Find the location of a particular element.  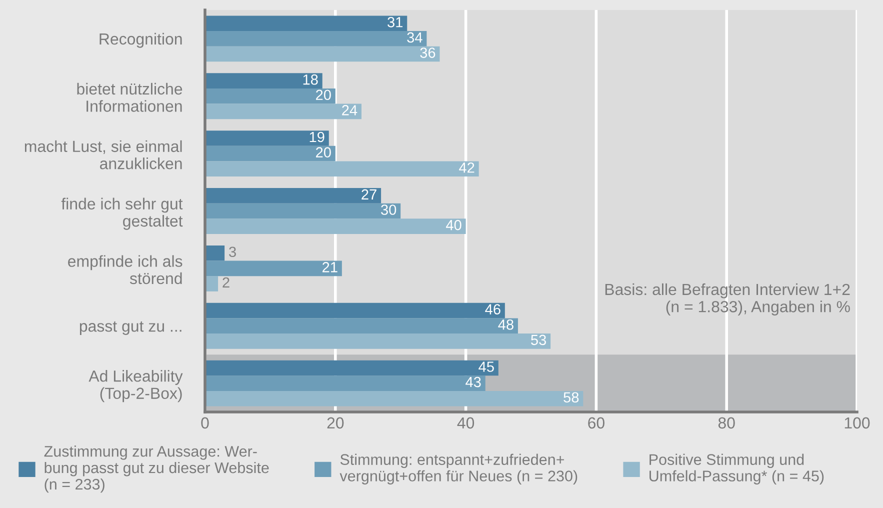

data-label: 24 is located at coordinates (350, 110).